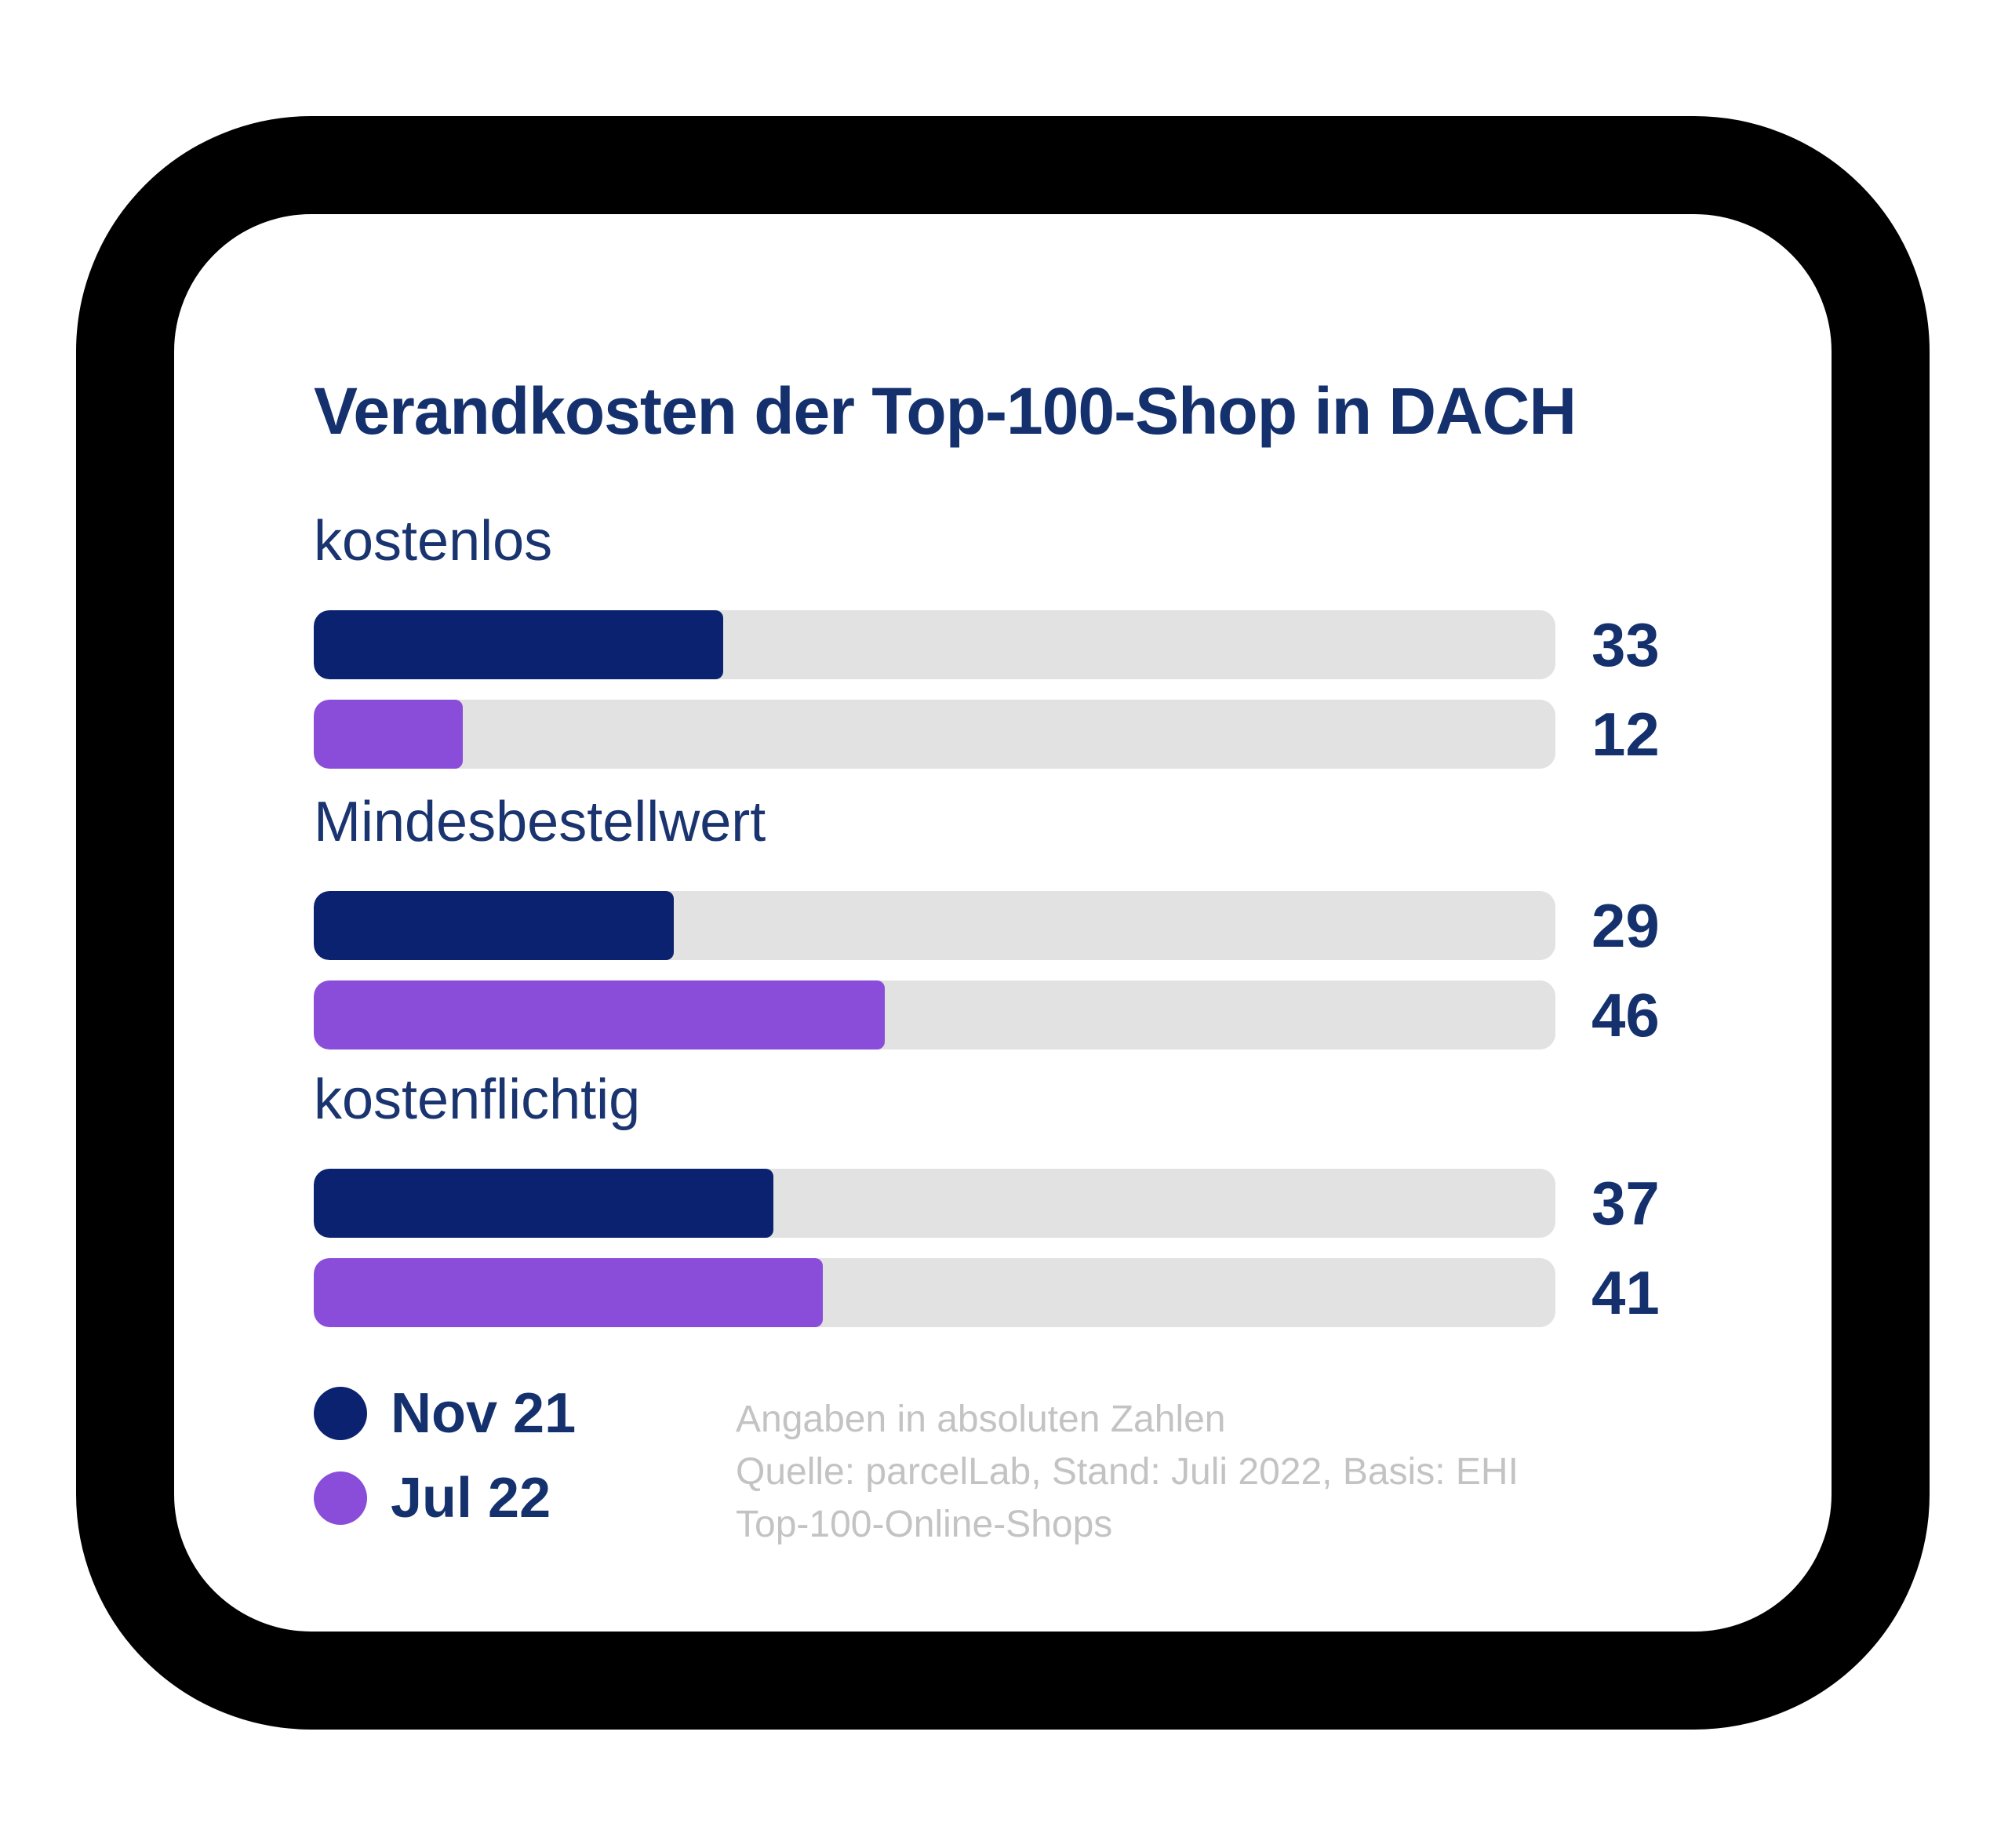  What do you see at coordinates (981, 1419) in the screenshot?
I see `footnote-line: Angaben in absoluten Zahlen` at bounding box center [981, 1419].